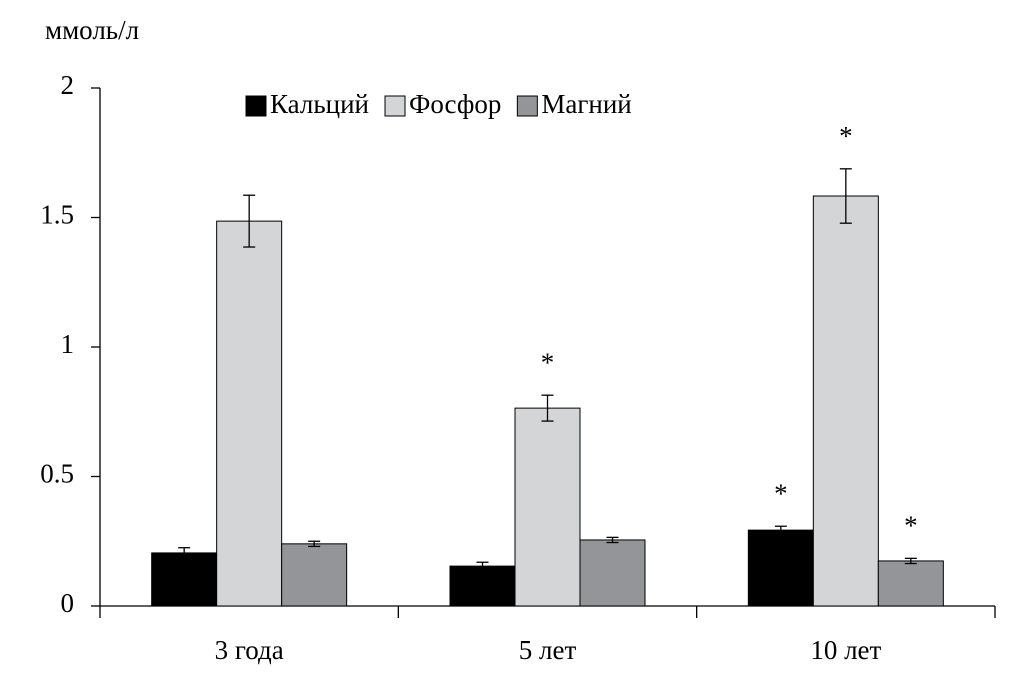  What do you see at coordinates (548, 650) in the screenshot?
I see `x-tick-label: 5 лет` at bounding box center [548, 650].